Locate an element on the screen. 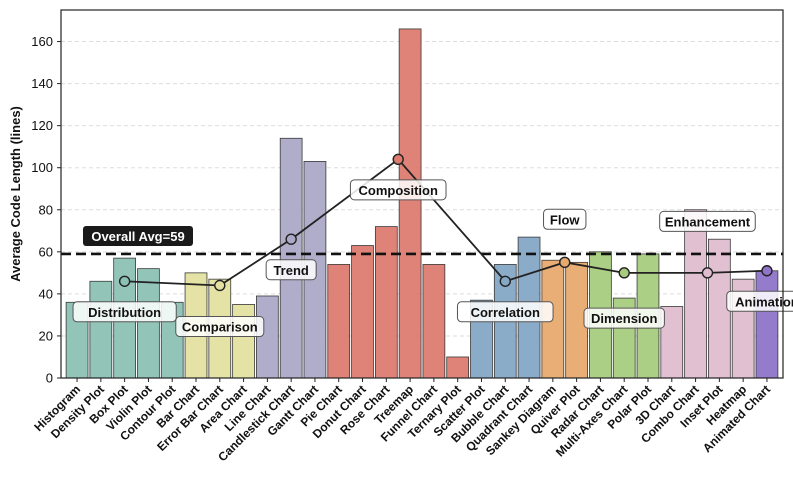  group-label-enhancement: Enhancement is located at coordinates (708, 221).